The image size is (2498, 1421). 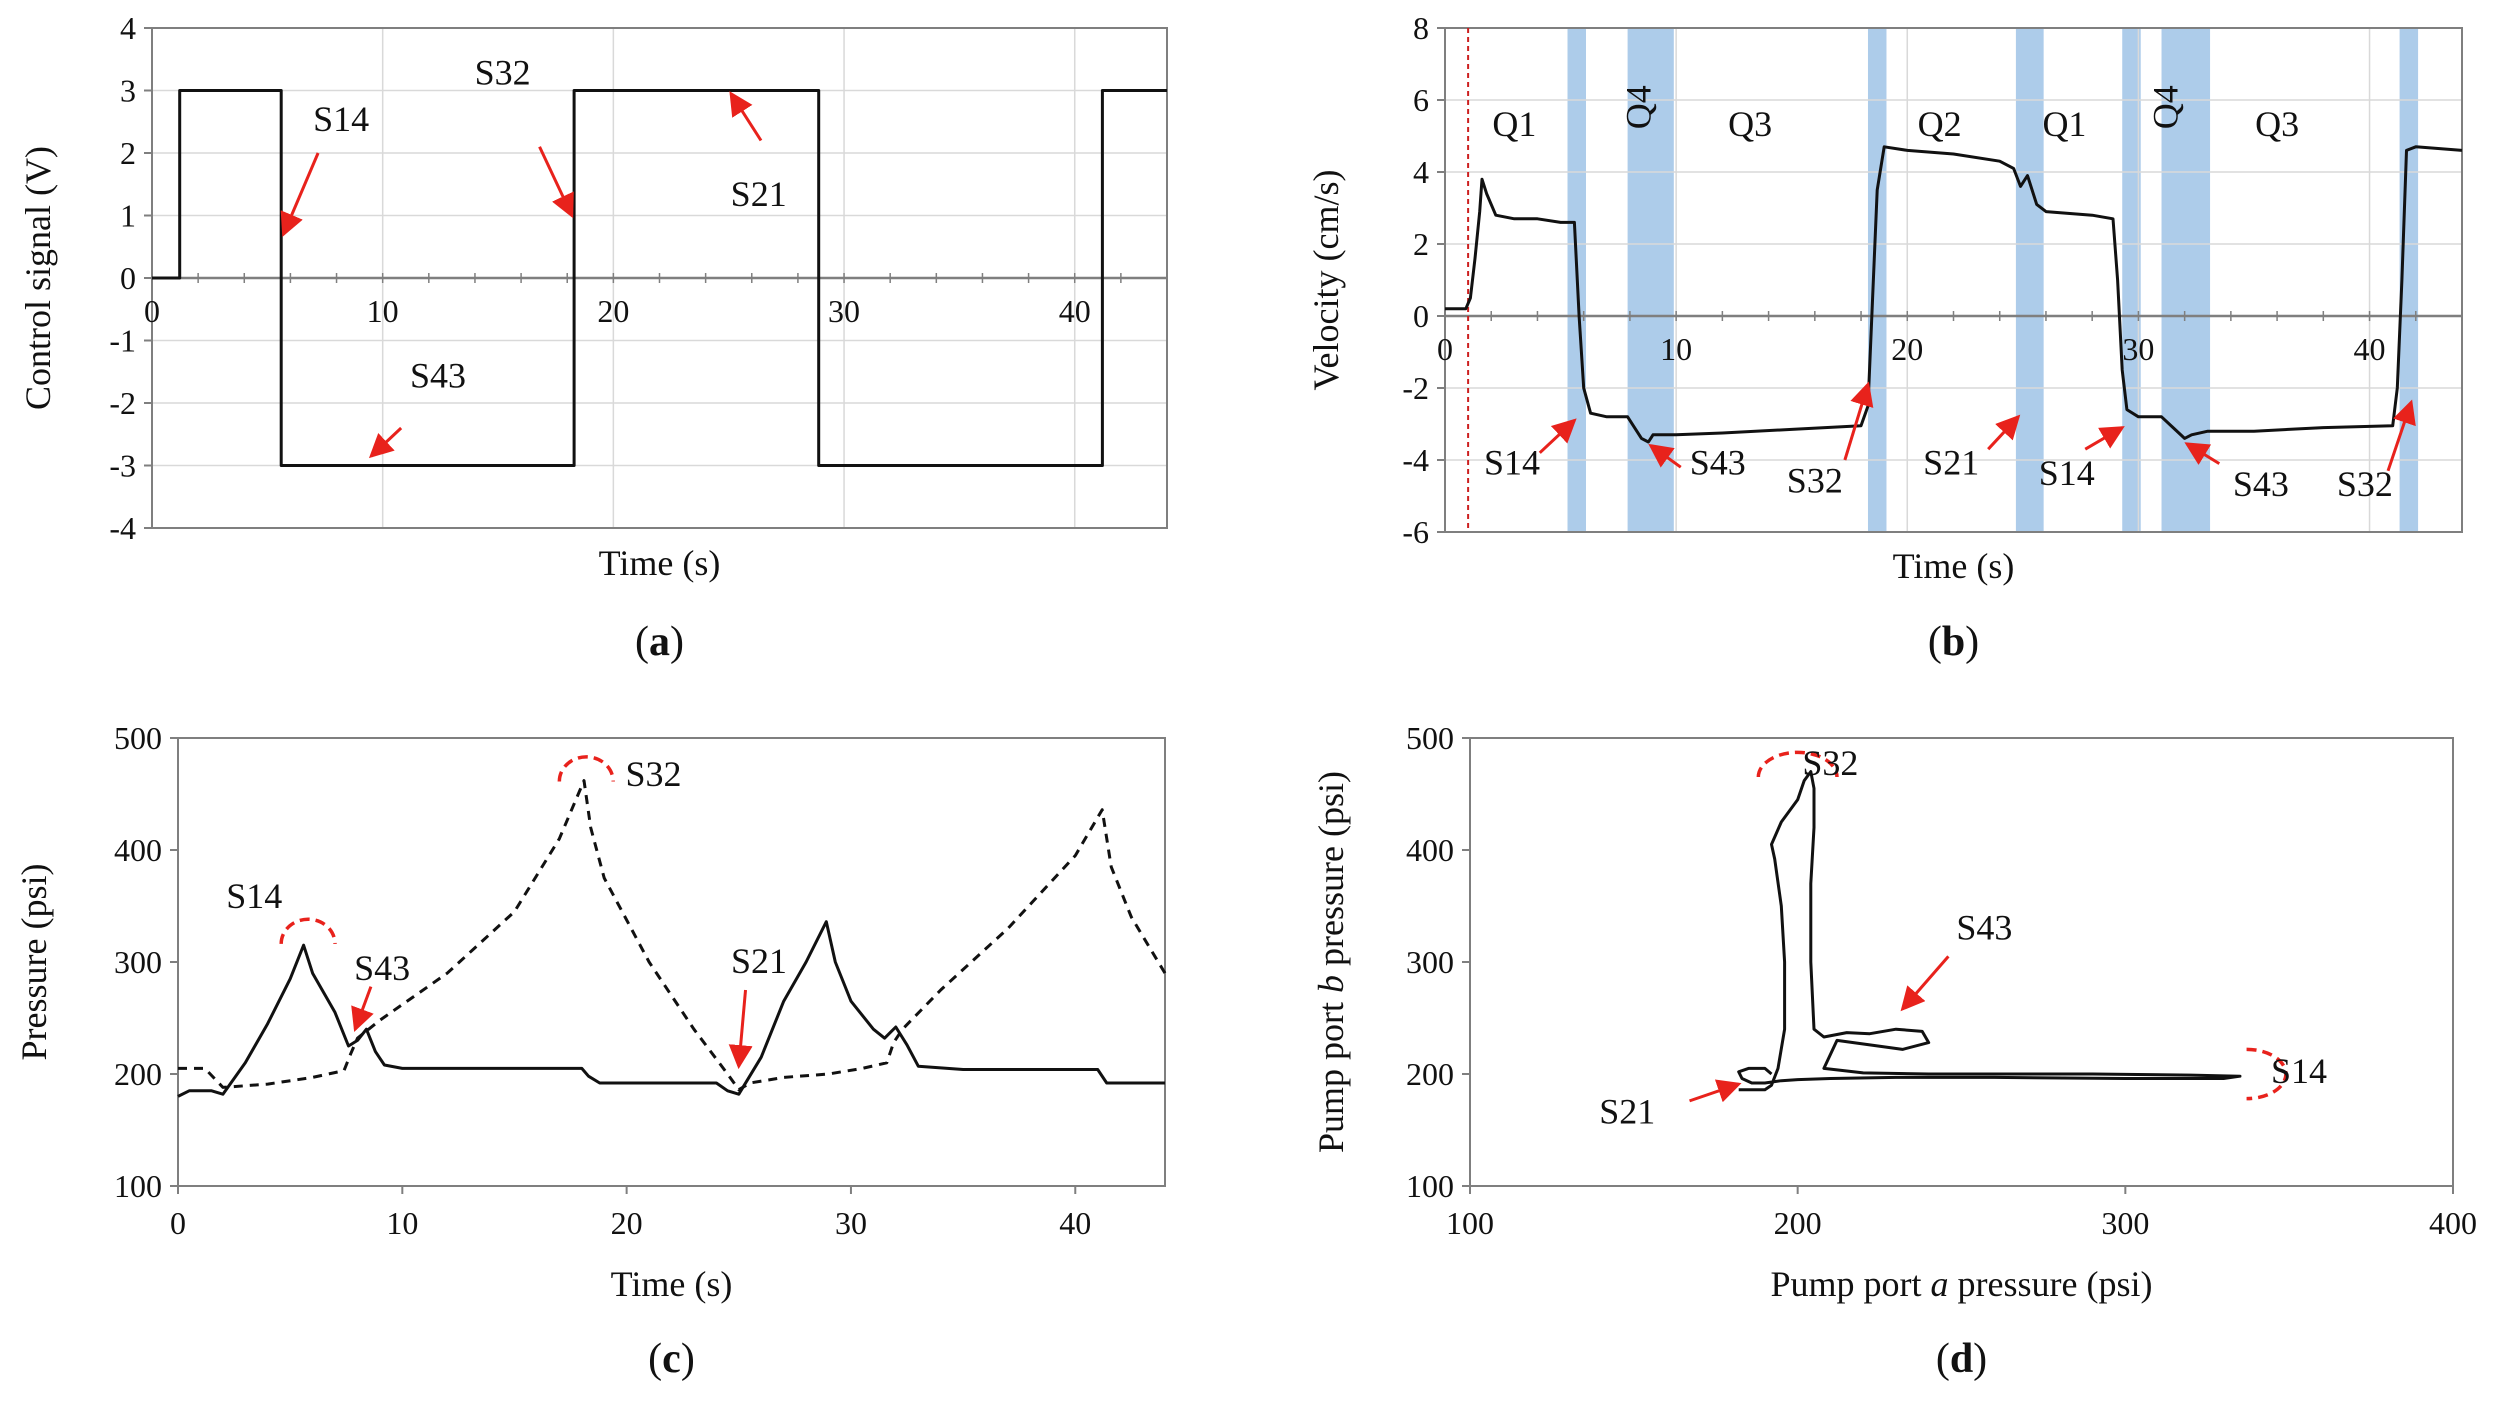 I want to click on panel-label-letter: a, so click(x=659, y=642).